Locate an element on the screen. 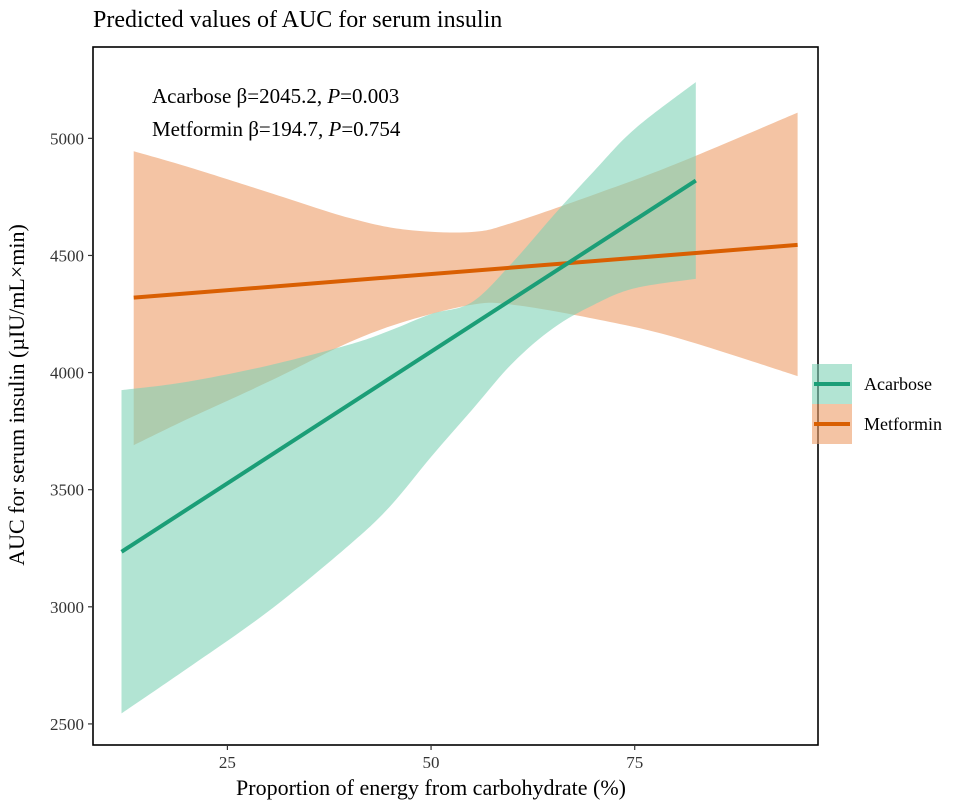 This screenshot has height=807, width=957. x-tick-label: 50 is located at coordinates (431, 762).